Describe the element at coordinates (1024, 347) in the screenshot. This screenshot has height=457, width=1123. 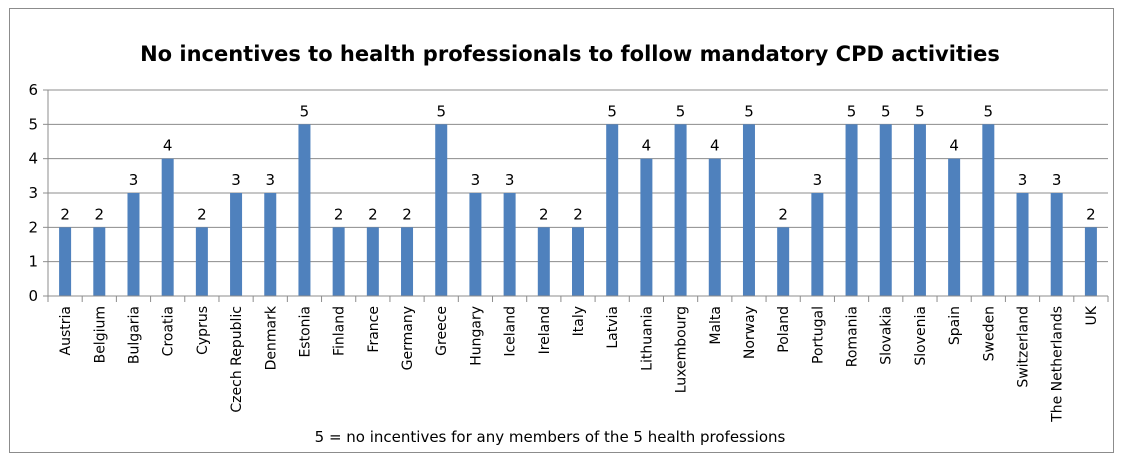
I see `category-label: Switzerland` at that location.